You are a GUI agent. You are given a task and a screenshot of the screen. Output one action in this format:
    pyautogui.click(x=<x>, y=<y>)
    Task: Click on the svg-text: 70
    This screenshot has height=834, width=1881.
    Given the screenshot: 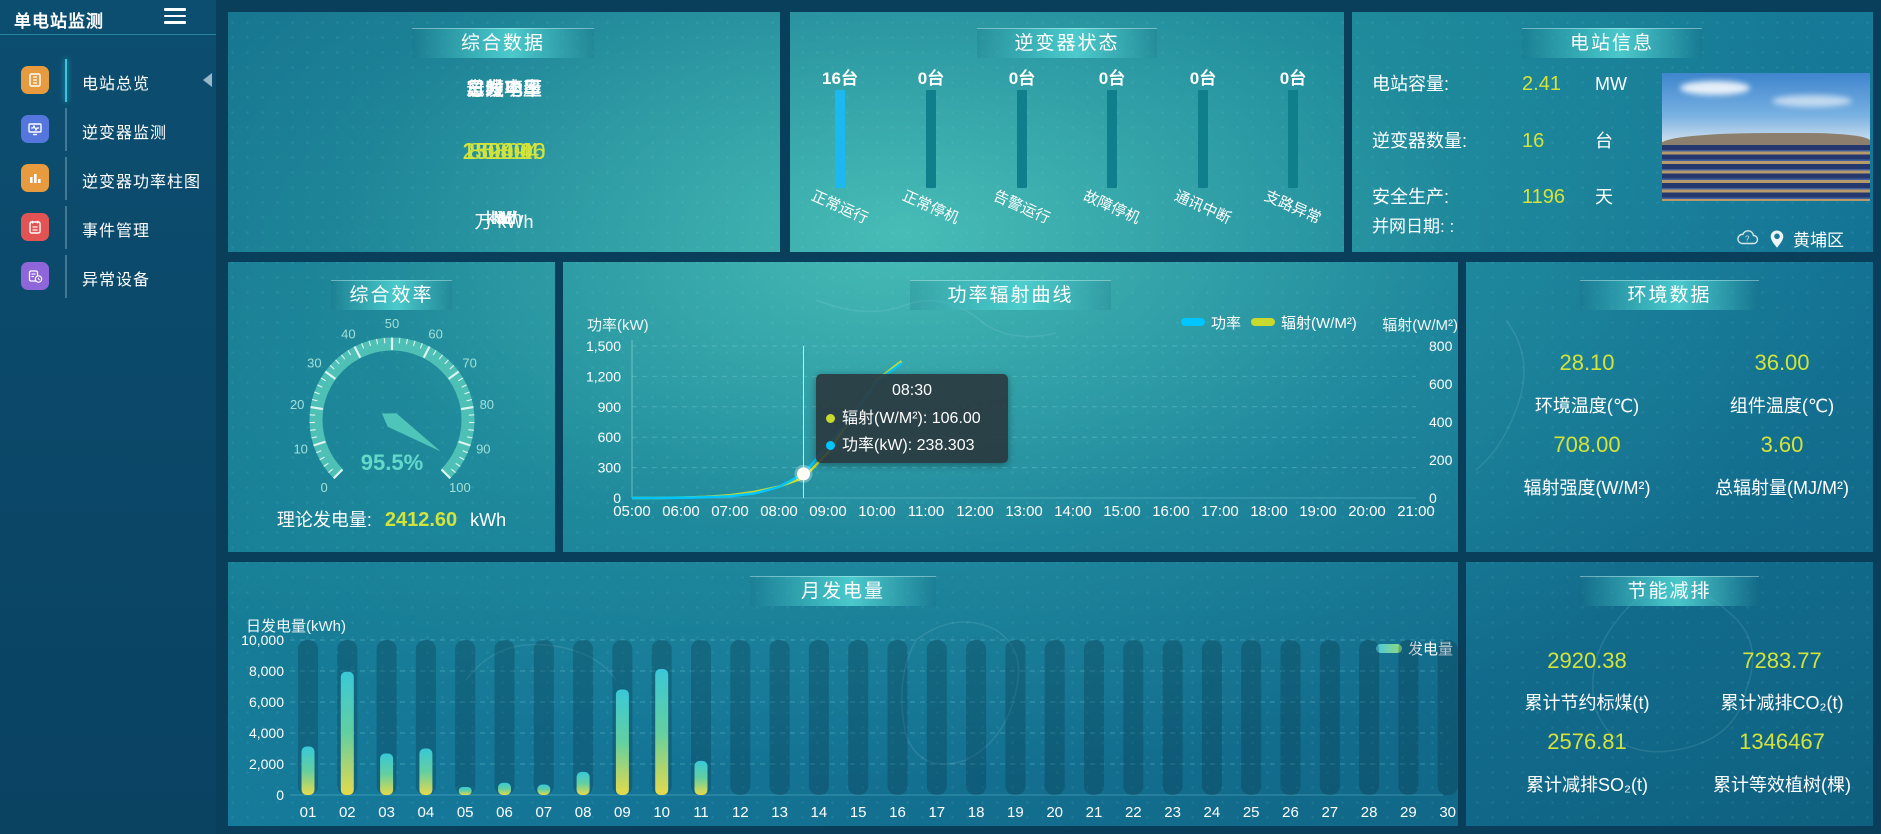 What is the action you would take?
    pyautogui.click(x=469, y=363)
    